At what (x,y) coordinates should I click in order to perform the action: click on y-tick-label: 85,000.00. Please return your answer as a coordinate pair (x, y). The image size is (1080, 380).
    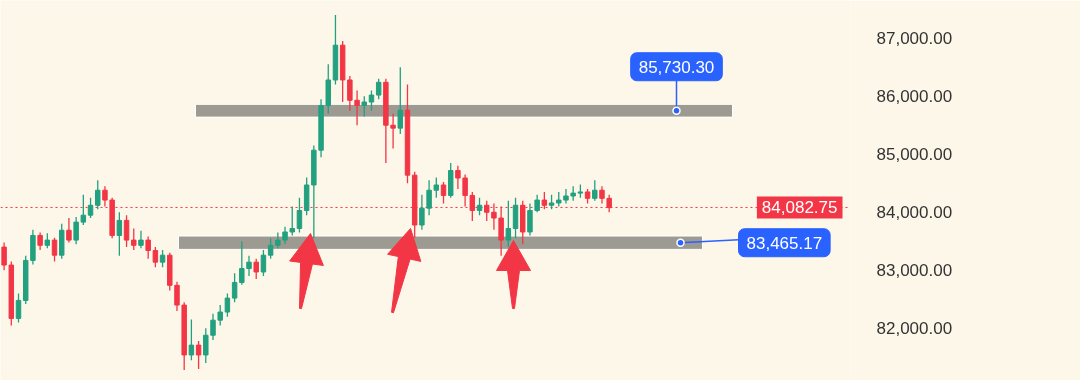
    Looking at the image, I should click on (914, 155).